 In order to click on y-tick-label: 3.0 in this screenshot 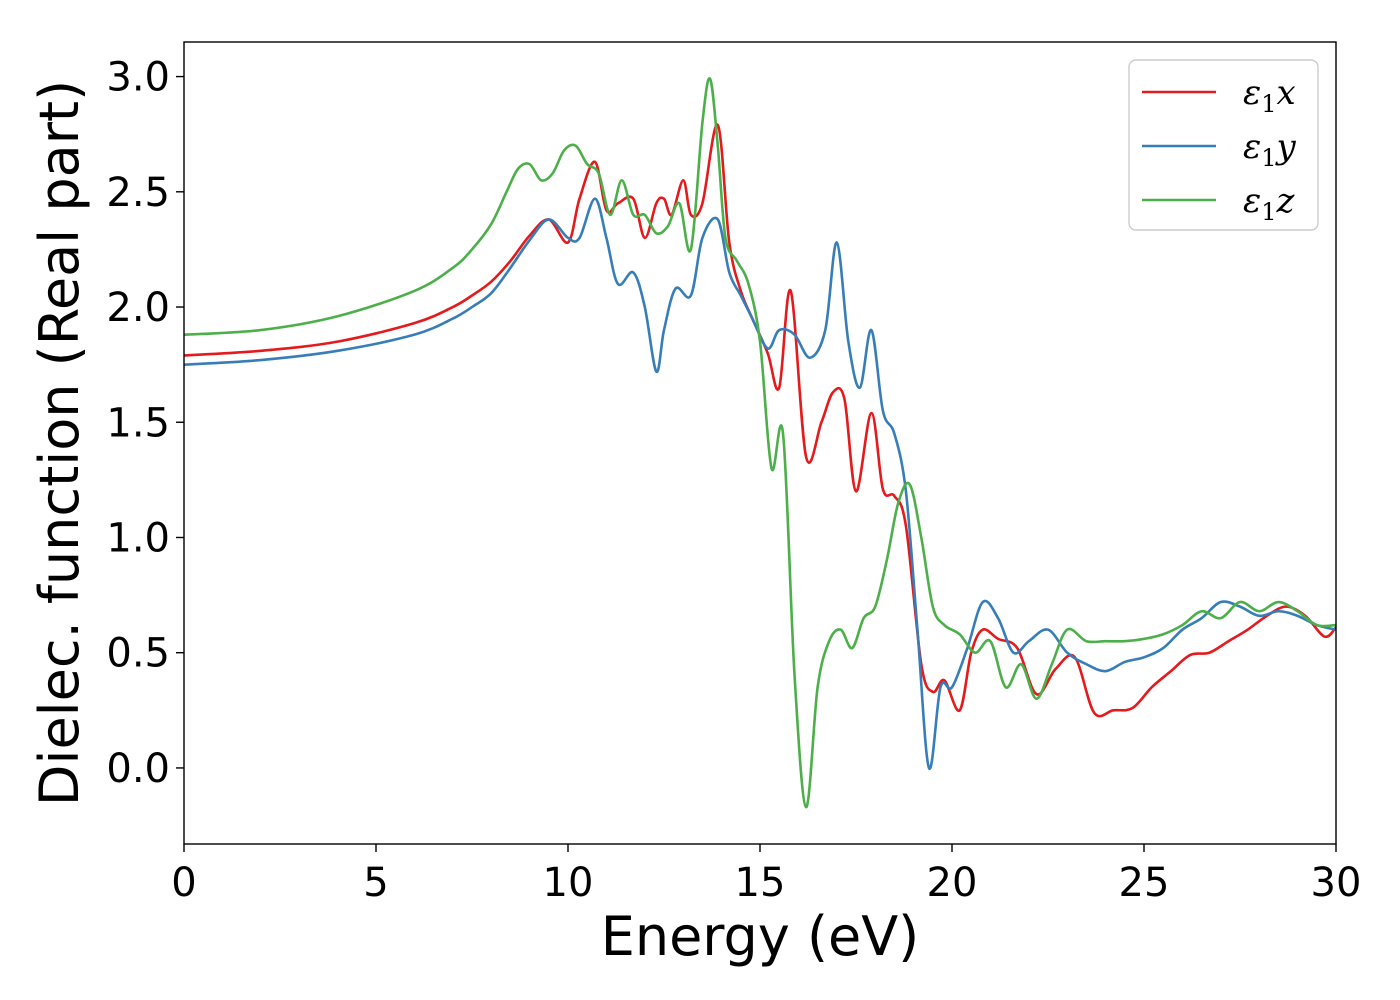, I will do `click(138, 78)`.